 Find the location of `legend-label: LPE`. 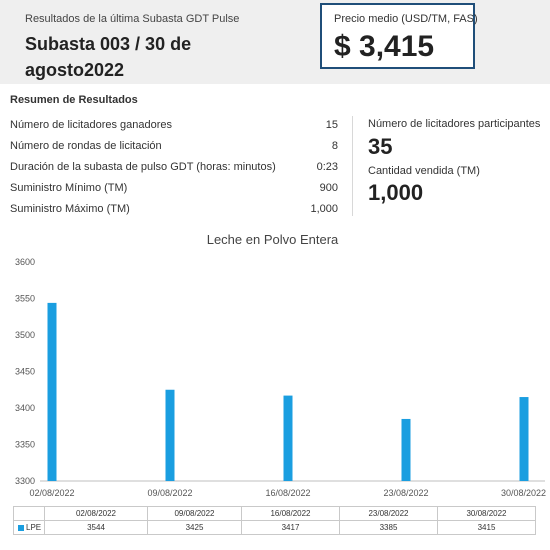

legend-label: LPE is located at coordinates (34, 527).